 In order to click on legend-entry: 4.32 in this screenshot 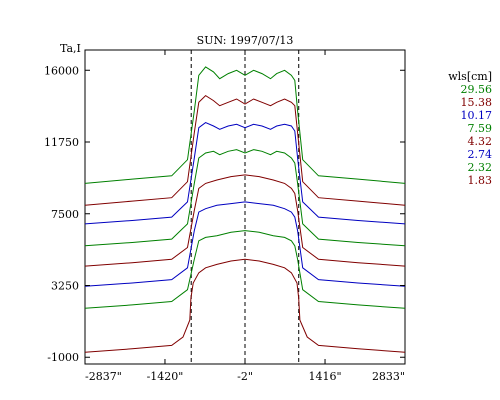, I will do `click(480, 141)`.